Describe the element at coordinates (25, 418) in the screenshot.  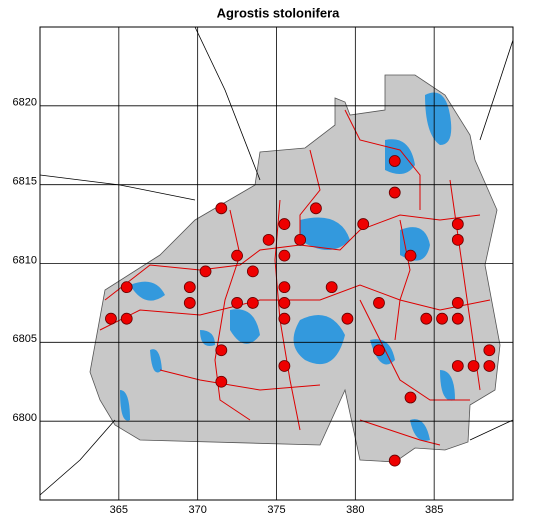
I see `y-tick-label: 6800` at that location.